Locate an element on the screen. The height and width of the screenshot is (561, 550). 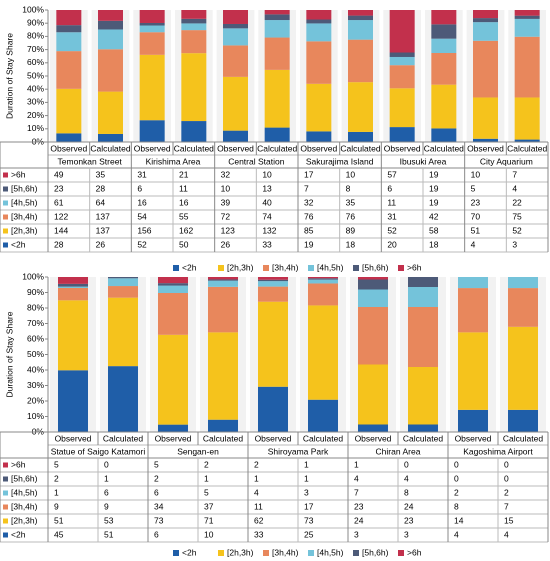
row-label: >6h is located at coordinates (18, 174).